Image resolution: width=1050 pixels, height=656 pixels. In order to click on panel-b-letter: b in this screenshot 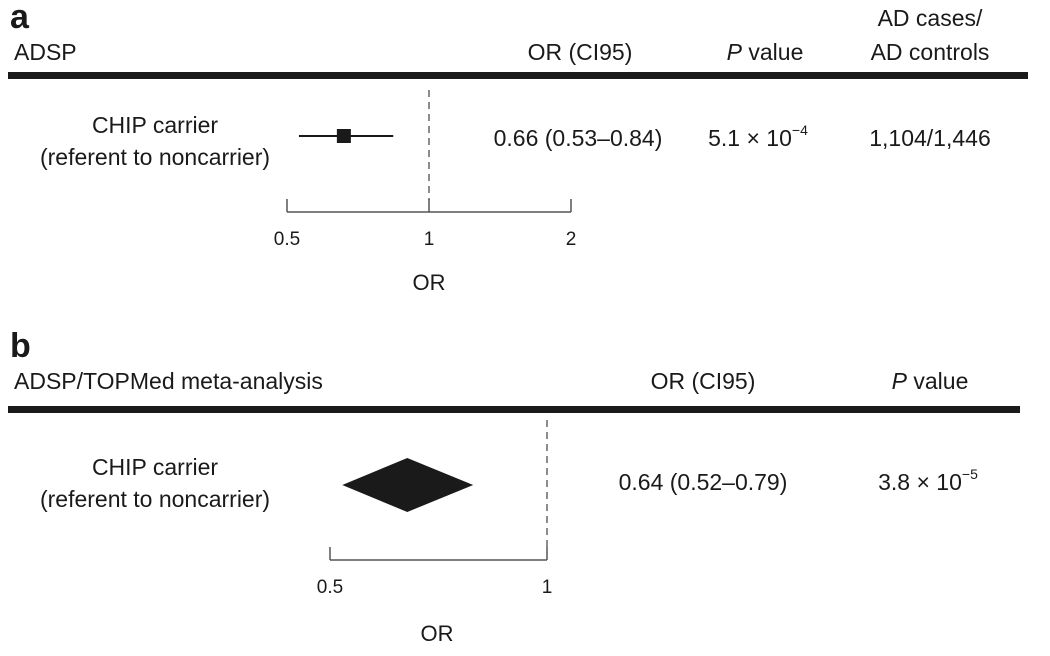, I will do `click(20, 346)`.